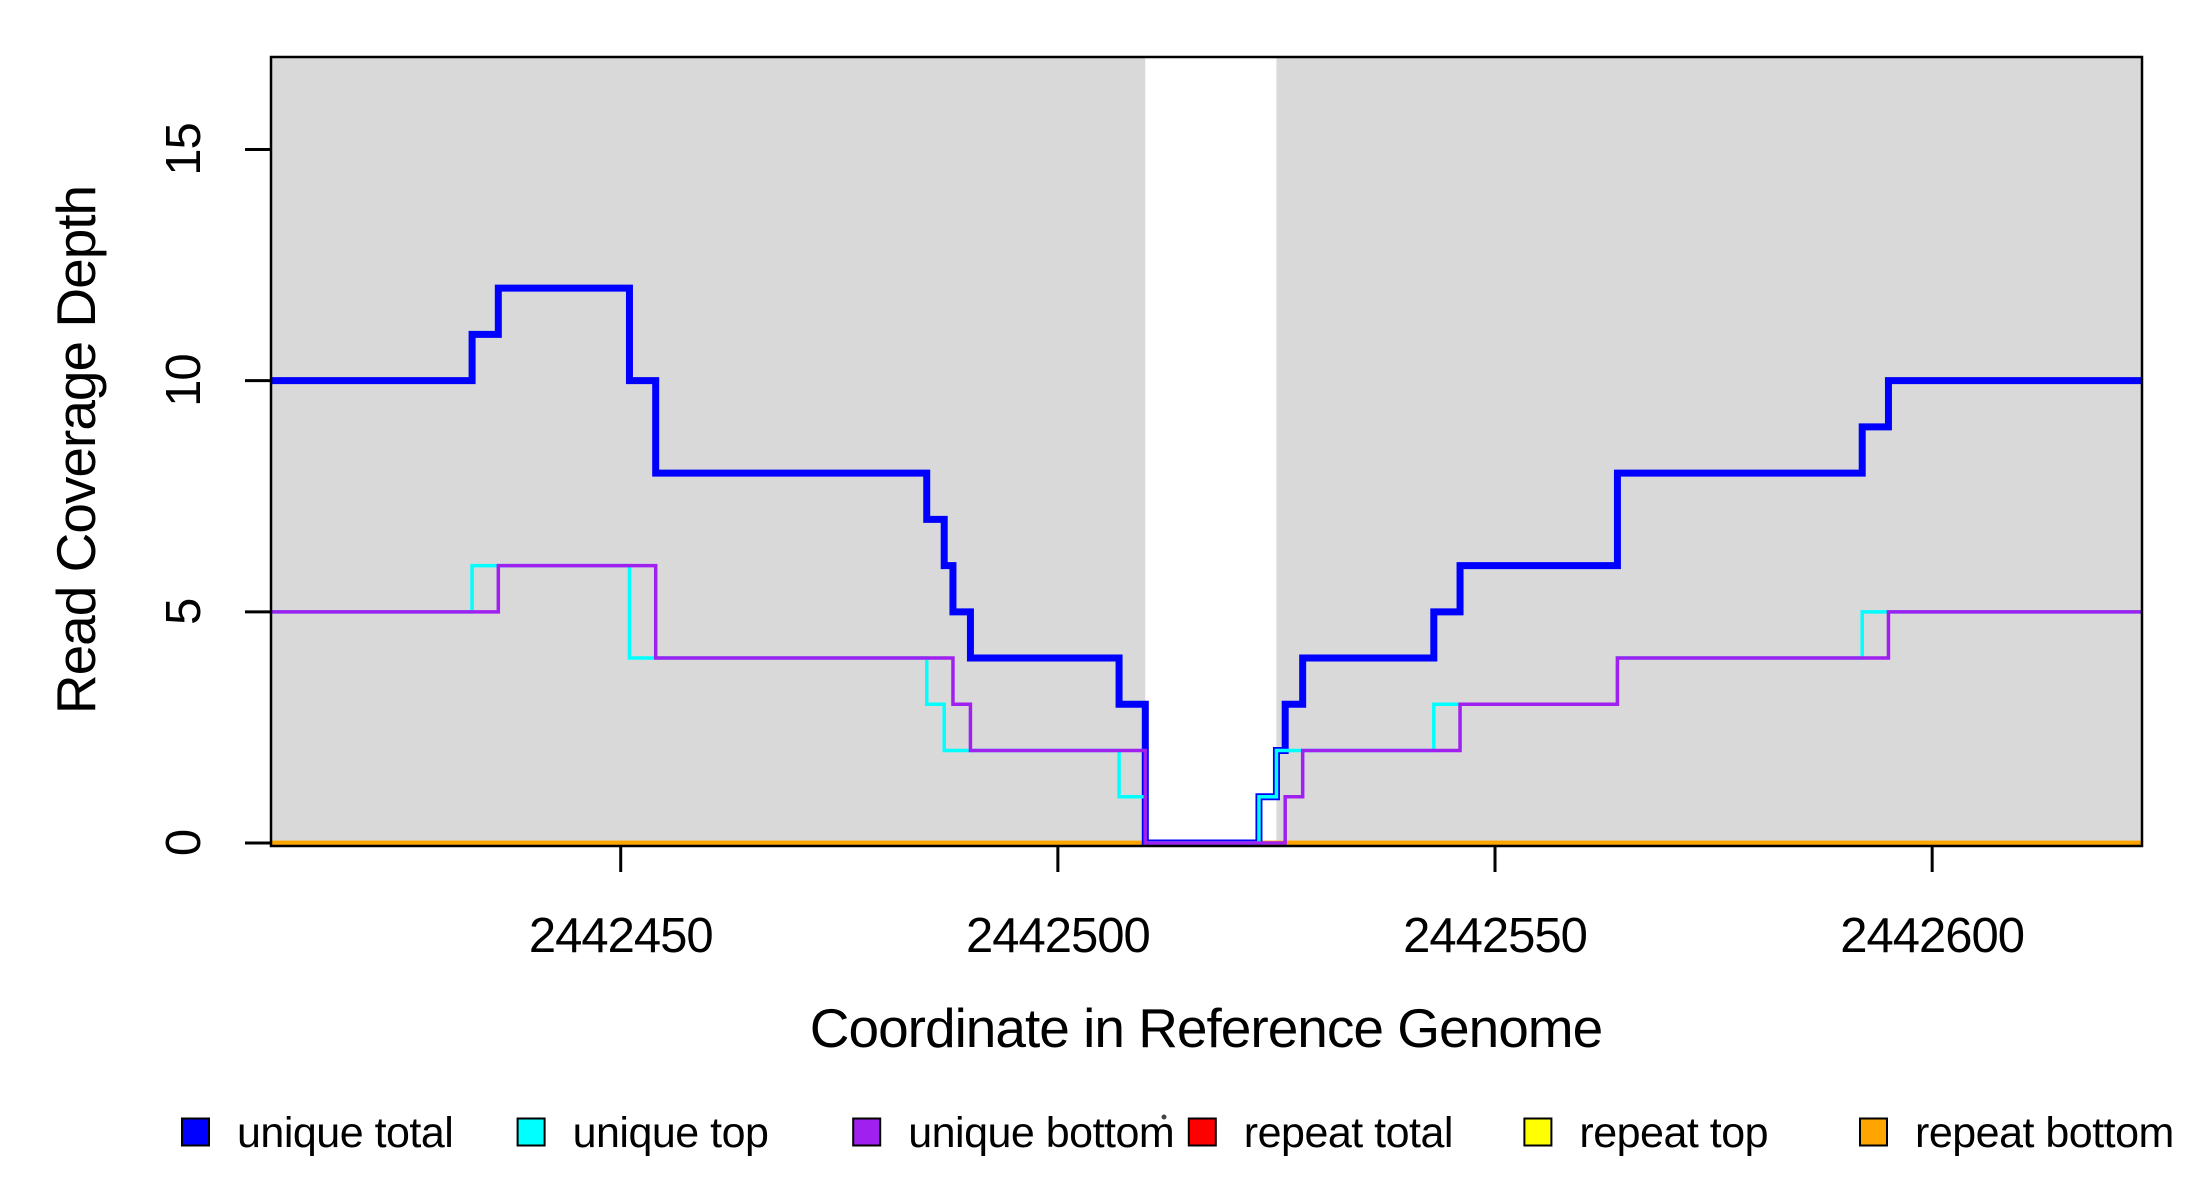 This screenshot has width=2200, height=1200. Describe the element at coordinates (621, 936) in the screenshot. I see `x-tick-label: 2442450` at that location.